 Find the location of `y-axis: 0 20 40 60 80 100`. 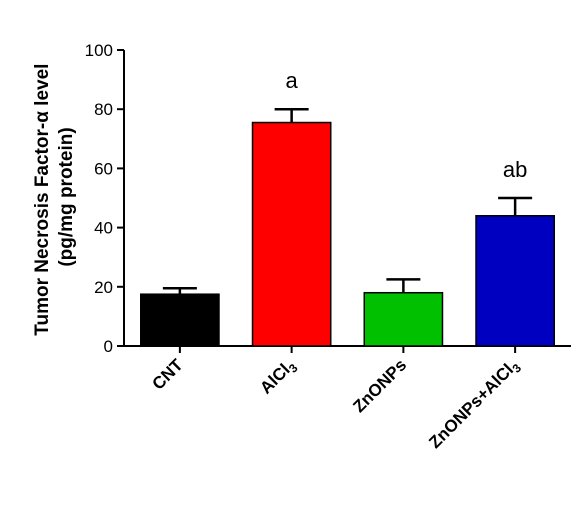

y-axis: 0 20 40 60 80 100 is located at coordinates (105, 198).